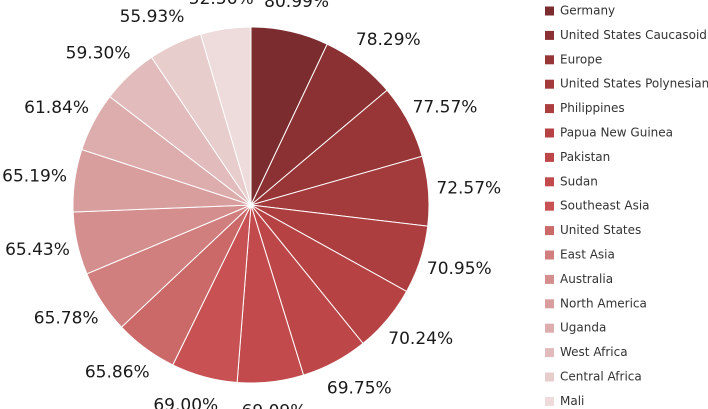  Describe the element at coordinates (98, 54) in the screenshot. I see `slice-data-label: 59.30%` at that location.